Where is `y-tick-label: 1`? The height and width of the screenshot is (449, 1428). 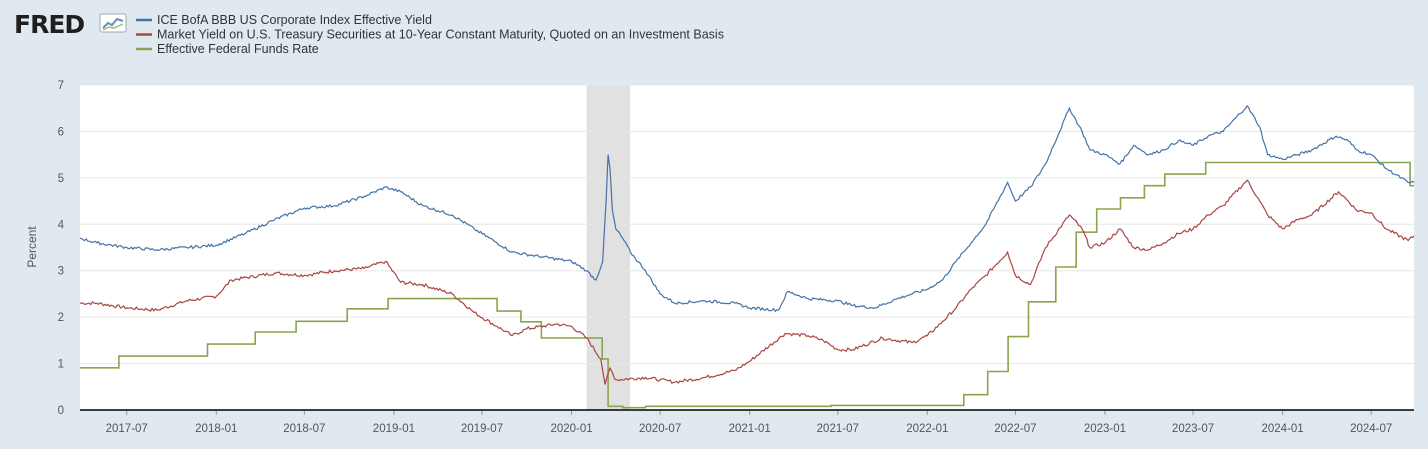
y-tick-label: 1 is located at coordinates (61, 365).